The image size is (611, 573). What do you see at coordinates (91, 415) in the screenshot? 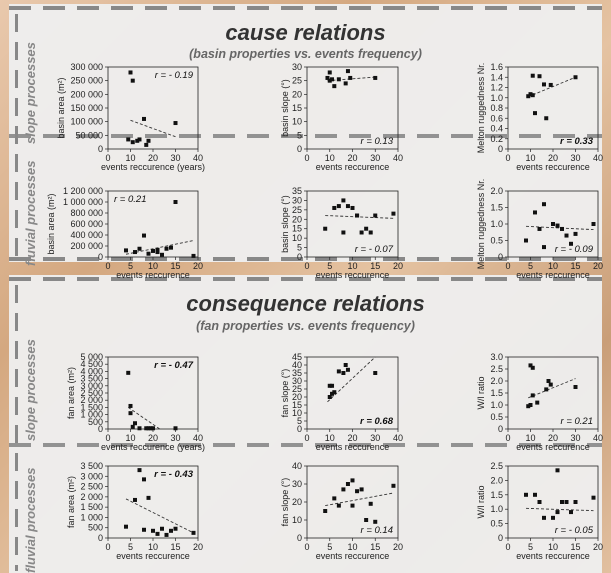
I see `y-tick-label: 1 000` at bounding box center [91, 415].